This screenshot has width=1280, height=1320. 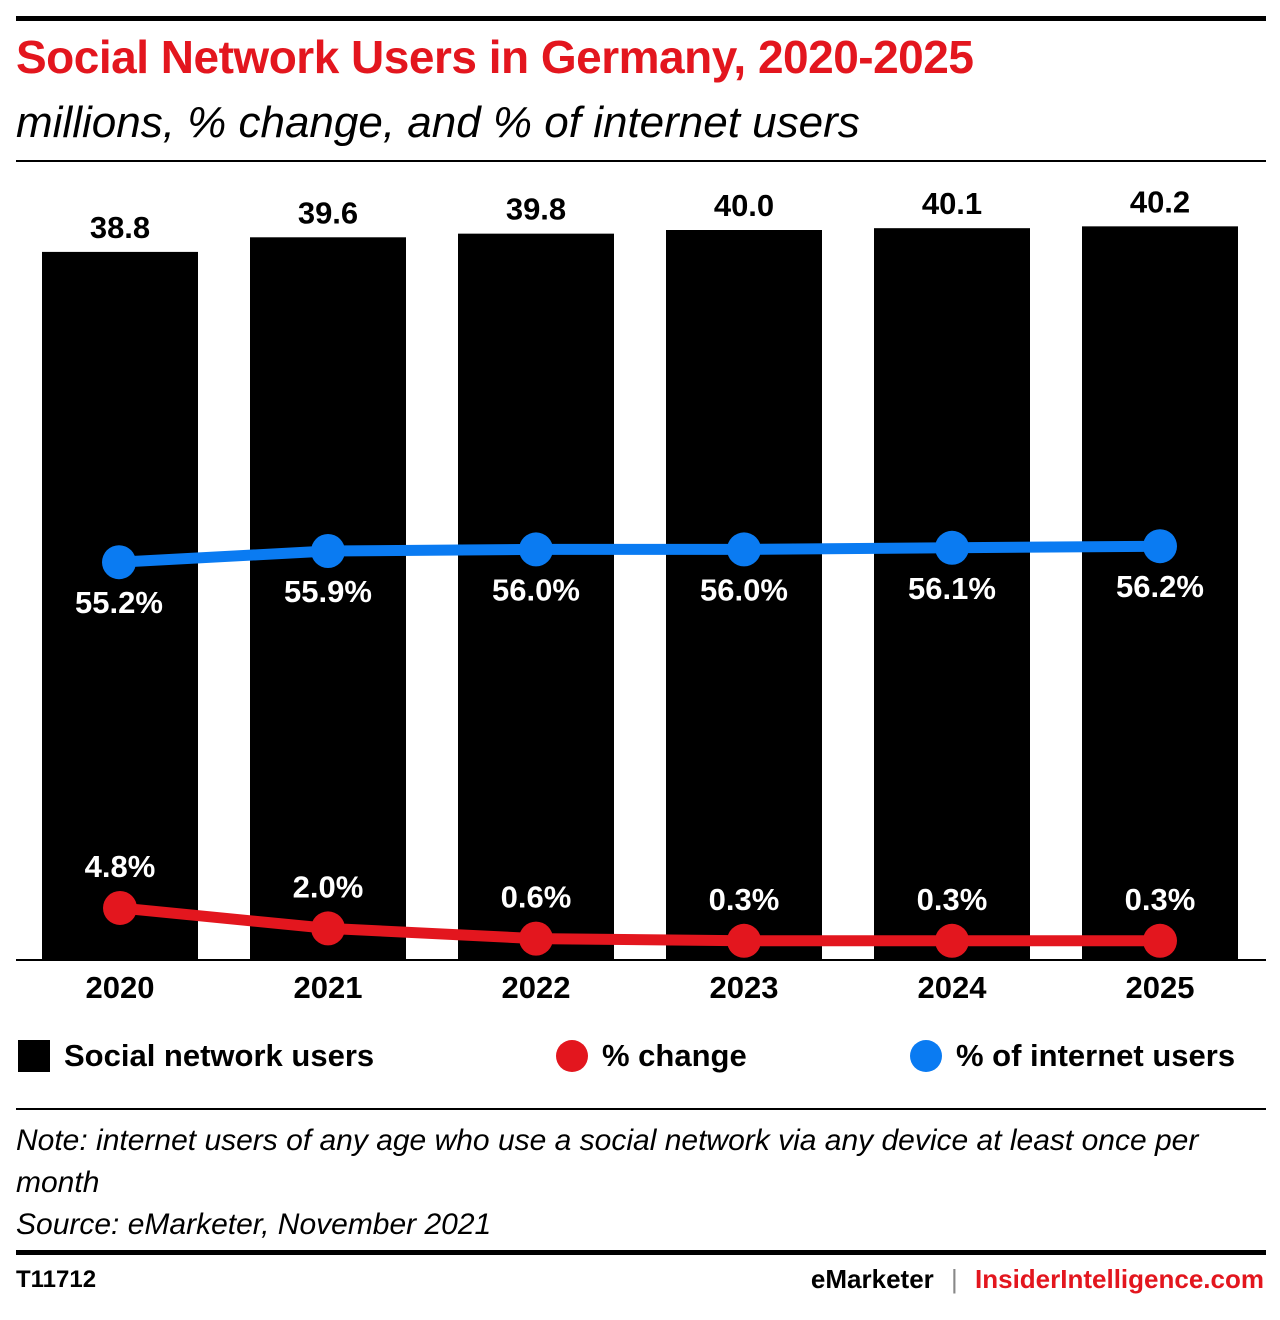 I want to click on point-label-pct-change: 0.6%, so click(x=536, y=897).